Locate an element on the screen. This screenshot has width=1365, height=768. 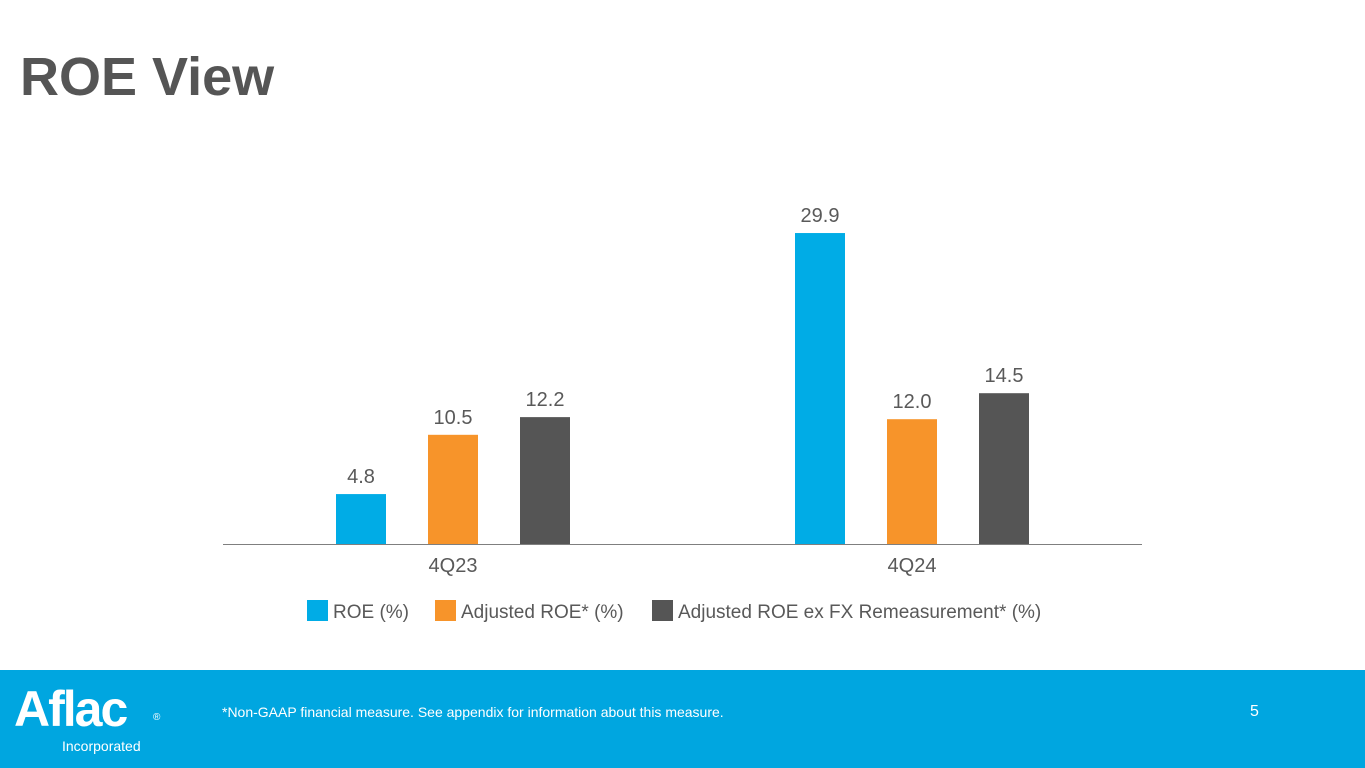
data-label: 14.5 is located at coordinates (1004, 376).